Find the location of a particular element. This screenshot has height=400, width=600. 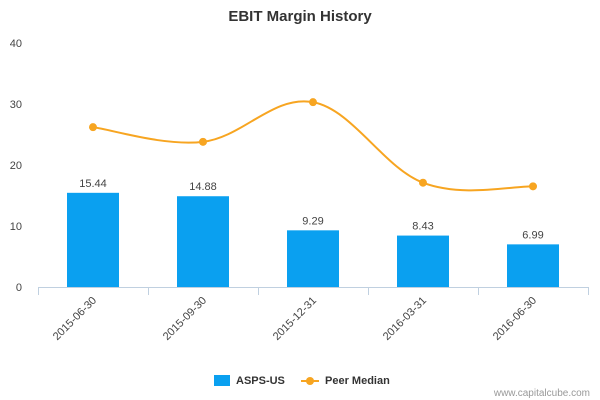

y-tick-label: 30 is located at coordinates (16, 105).